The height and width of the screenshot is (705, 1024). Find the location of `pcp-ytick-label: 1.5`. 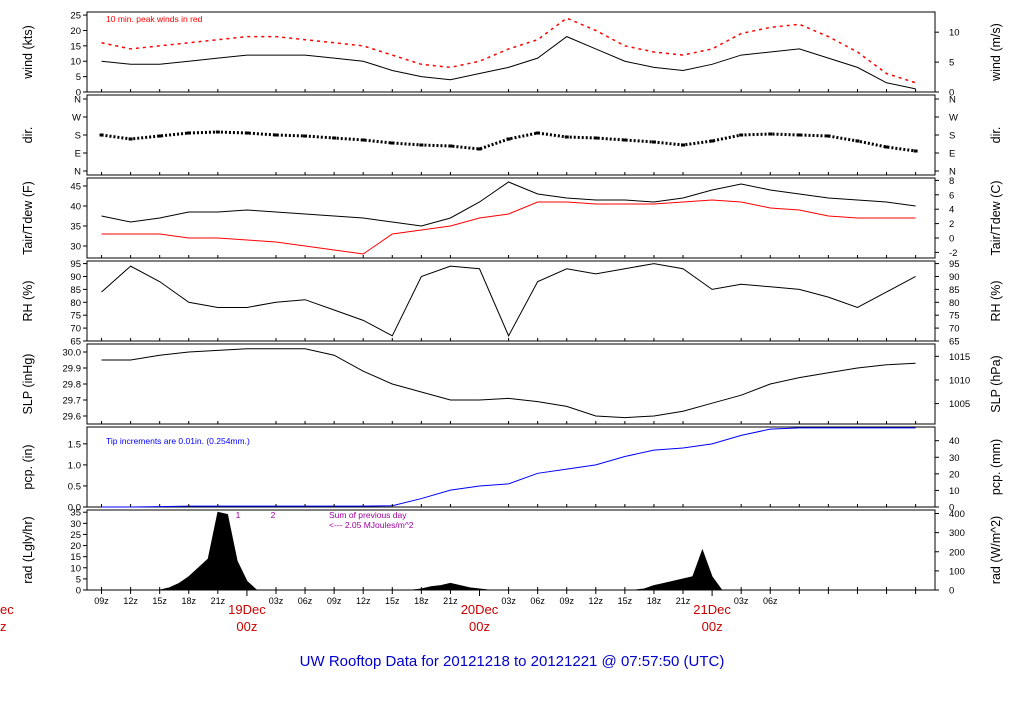

pcp-ytick-label: 1.5 is located at coordinates (74, 444).